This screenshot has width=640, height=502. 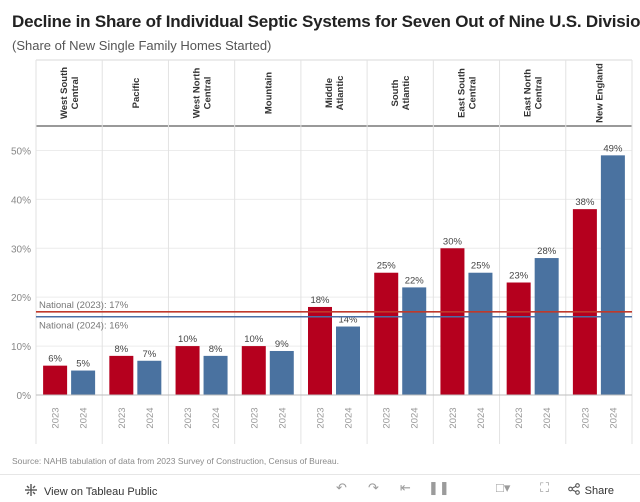 I want to click on y-tick-label: 20%, so click(x=21, y=298).